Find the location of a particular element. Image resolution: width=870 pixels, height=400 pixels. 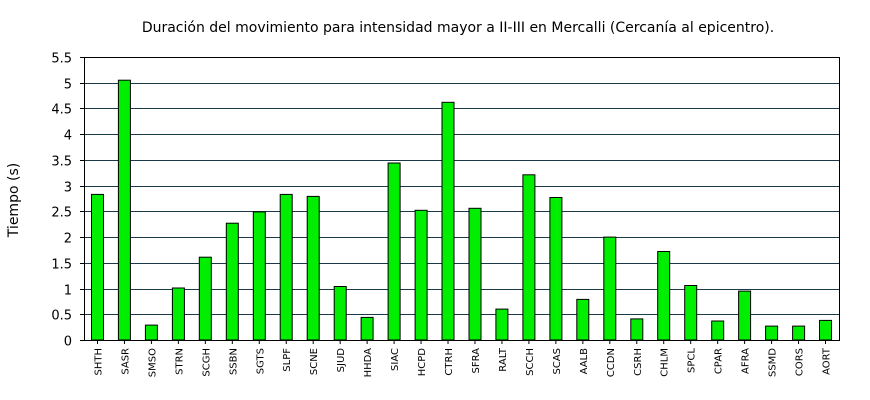

y-axis-ticks: 0 0.5 1 1.5 2 2.5 3 3.5 4 4.5 5 5.5 is located at coordinates (67, 201).